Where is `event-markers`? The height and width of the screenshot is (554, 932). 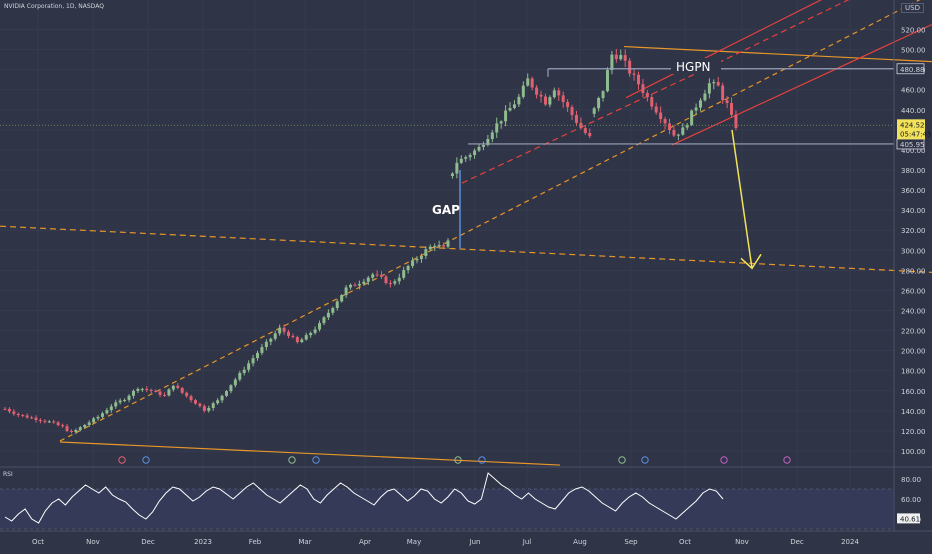
event-markers is located at coordinates (454, 460).